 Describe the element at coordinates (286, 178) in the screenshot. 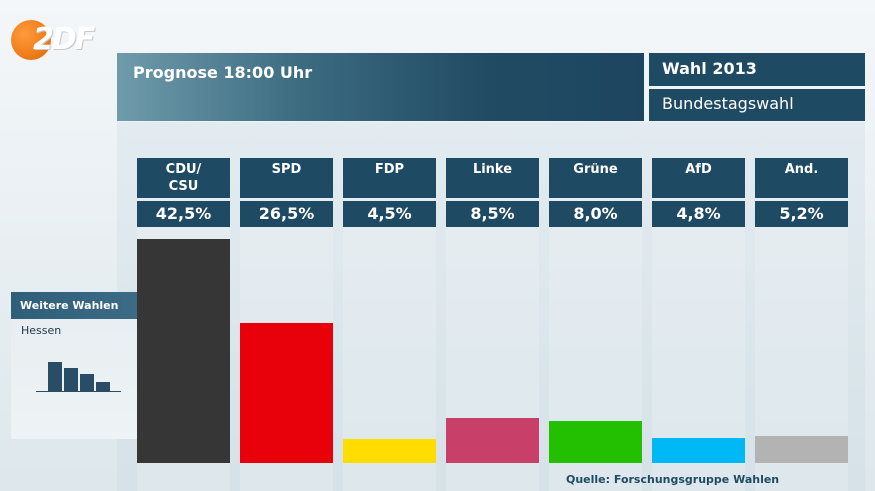

I see `party-label-spd: SPD` at that location.